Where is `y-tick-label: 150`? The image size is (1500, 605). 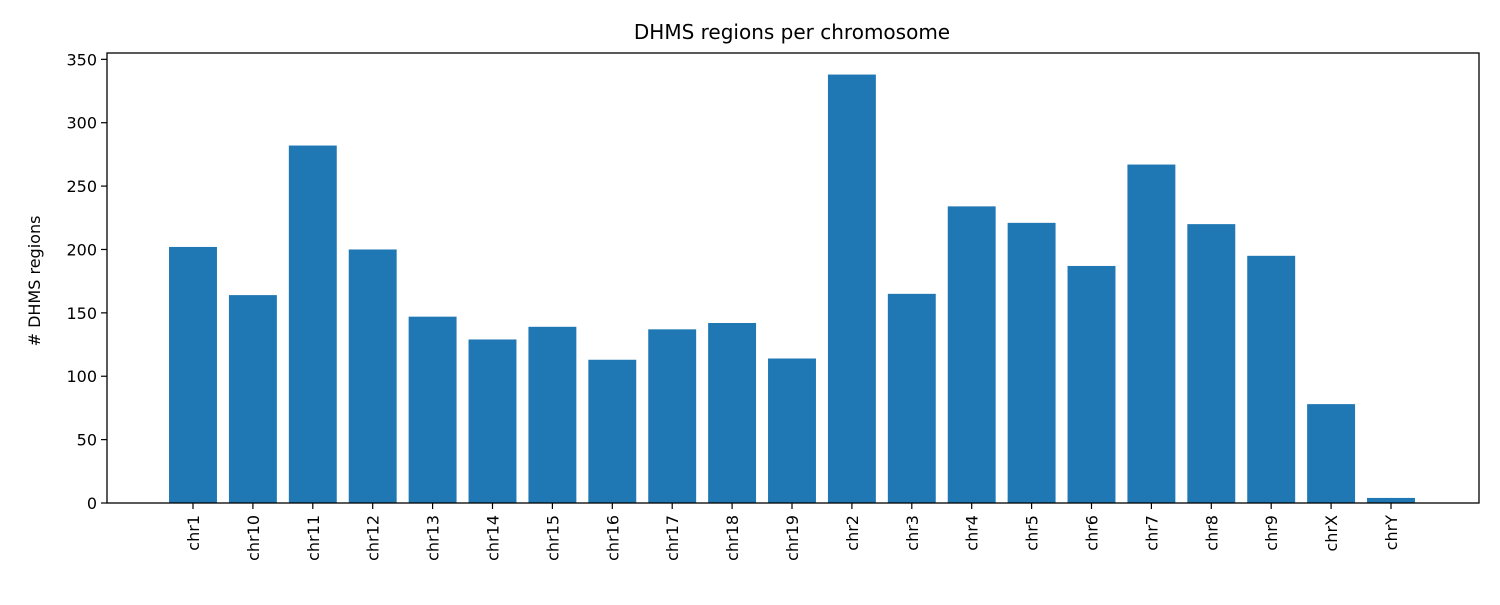 y-tick-label: 150 is located at coordinates (81, 313).